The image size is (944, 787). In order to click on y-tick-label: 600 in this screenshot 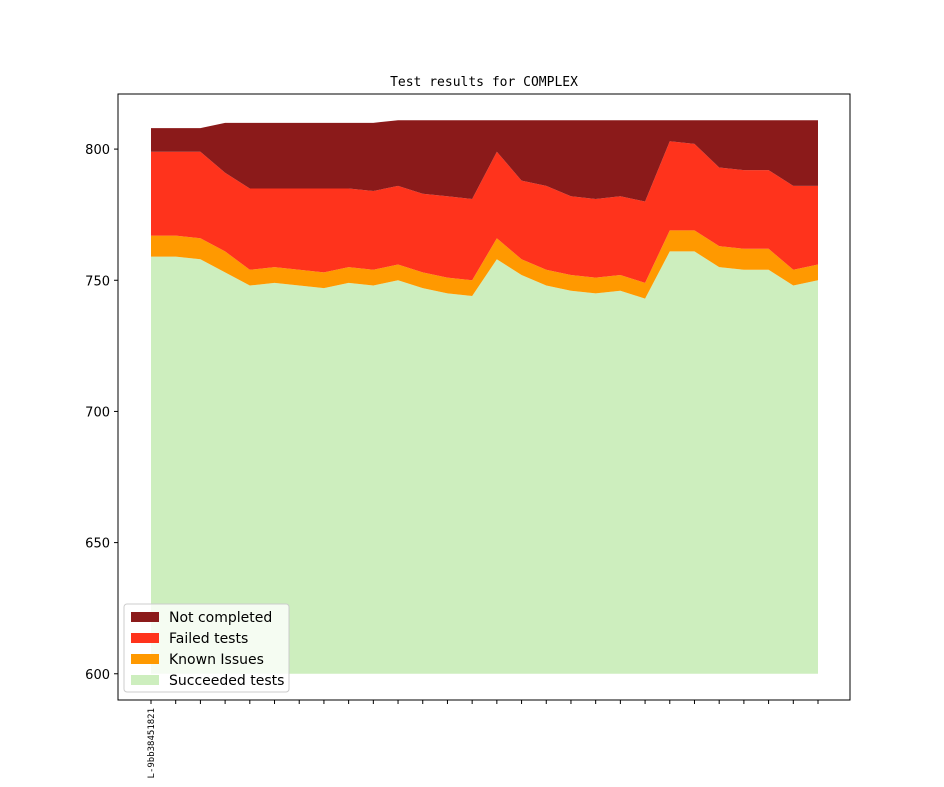, I will do `click(97, 675)`.